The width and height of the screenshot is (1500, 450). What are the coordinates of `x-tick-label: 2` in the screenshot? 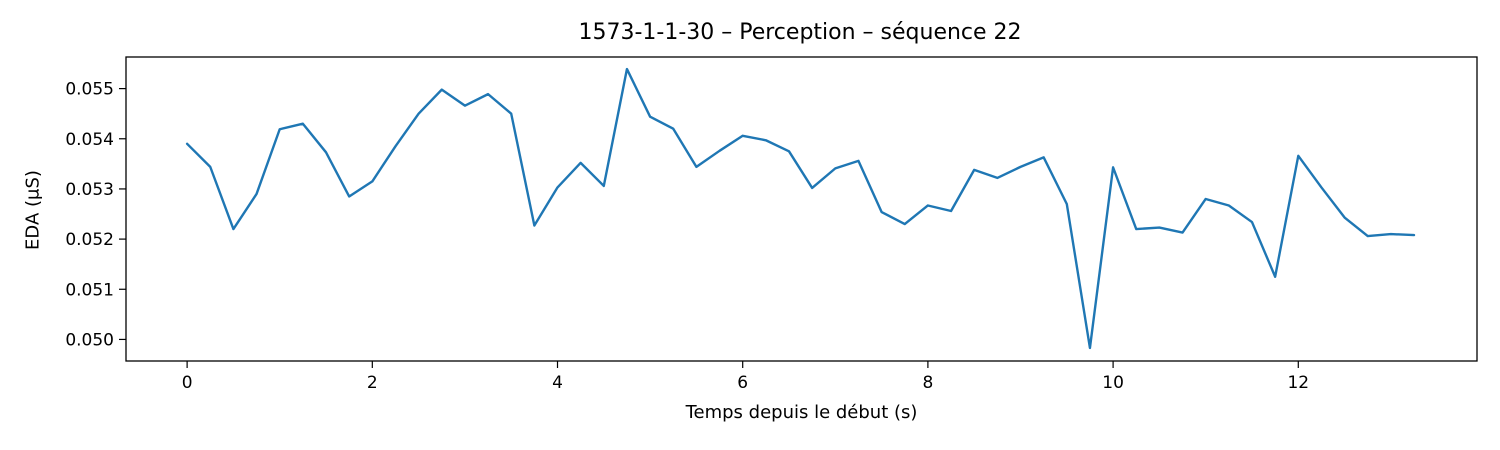 It's located at (372, 383).